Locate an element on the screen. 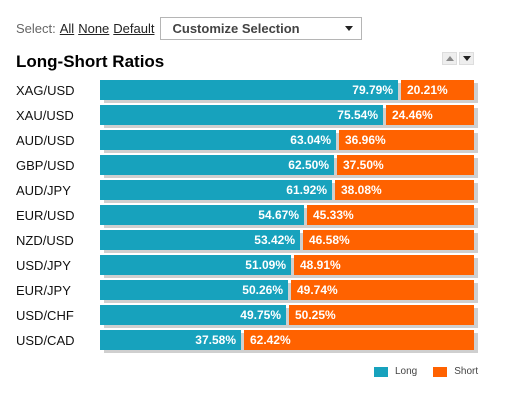  long-bar: 61.92% is located at coordinates (216, 190).